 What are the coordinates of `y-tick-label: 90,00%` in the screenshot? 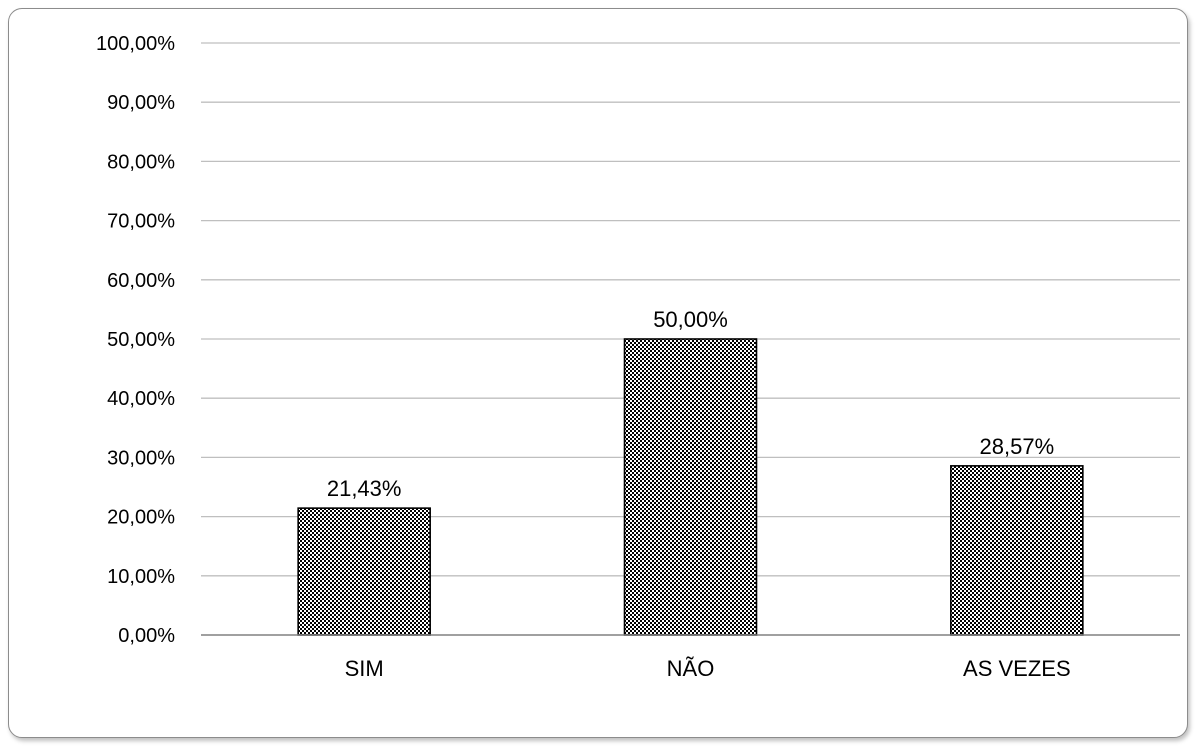 It's located at (141, 103).